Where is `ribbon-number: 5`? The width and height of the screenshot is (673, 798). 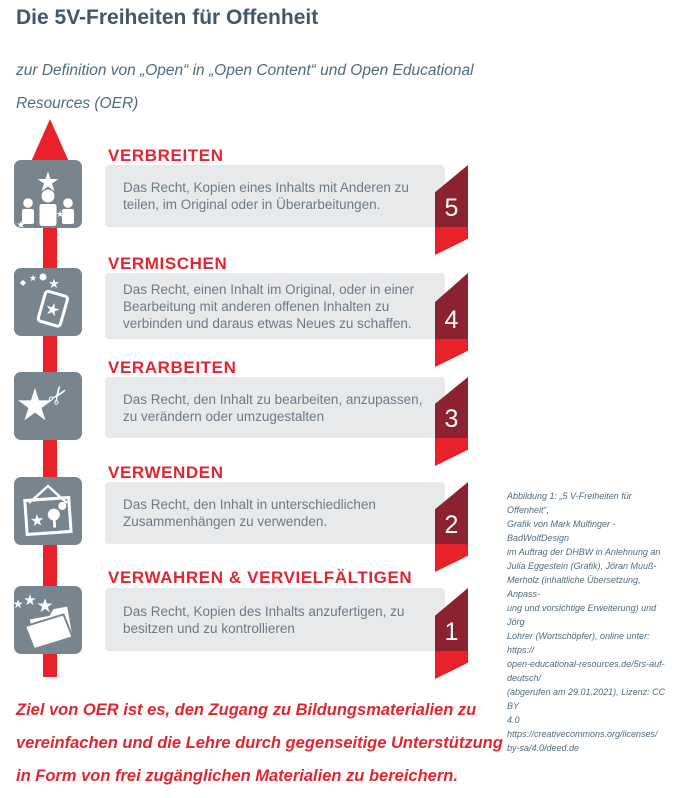
ribbon-number: 5 is located at coordinates (451, 208).